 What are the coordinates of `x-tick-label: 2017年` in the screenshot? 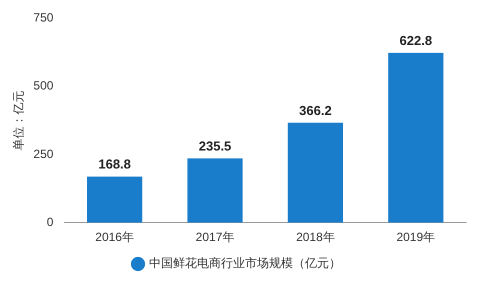 It's located at (215, 237).